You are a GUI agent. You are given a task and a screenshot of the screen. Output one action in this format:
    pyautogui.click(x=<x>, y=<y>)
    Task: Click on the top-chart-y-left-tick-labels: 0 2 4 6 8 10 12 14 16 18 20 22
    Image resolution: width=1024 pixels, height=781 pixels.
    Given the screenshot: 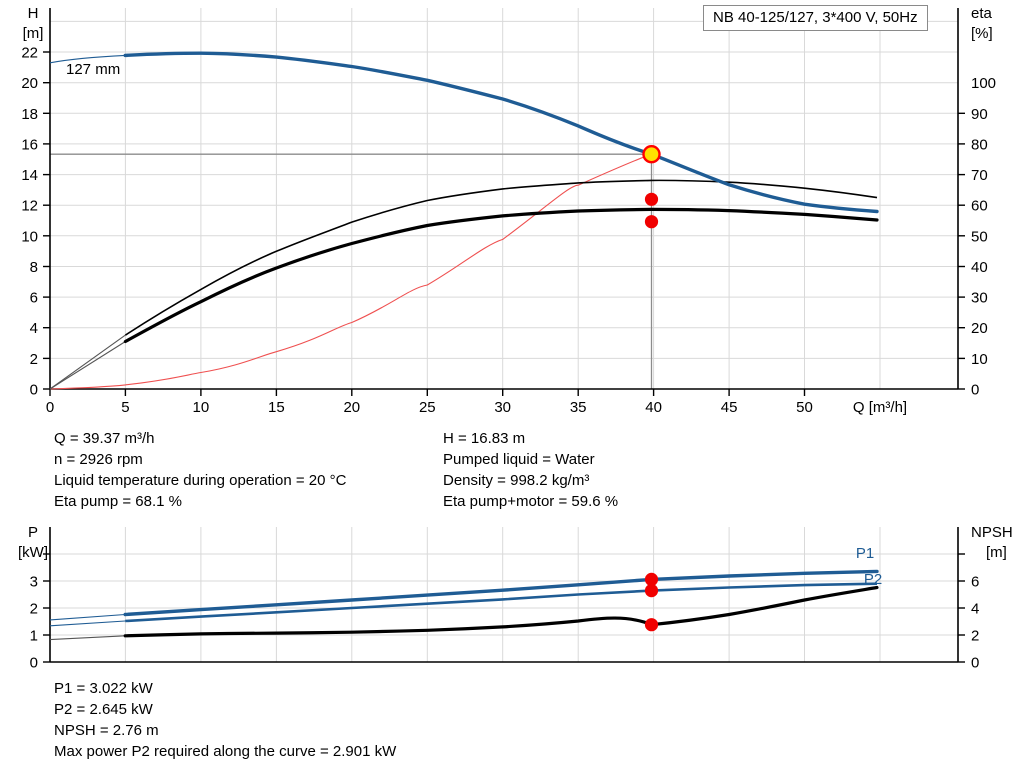 What is the action you would take?
    pyautogui.click(x=29, y=222)
    